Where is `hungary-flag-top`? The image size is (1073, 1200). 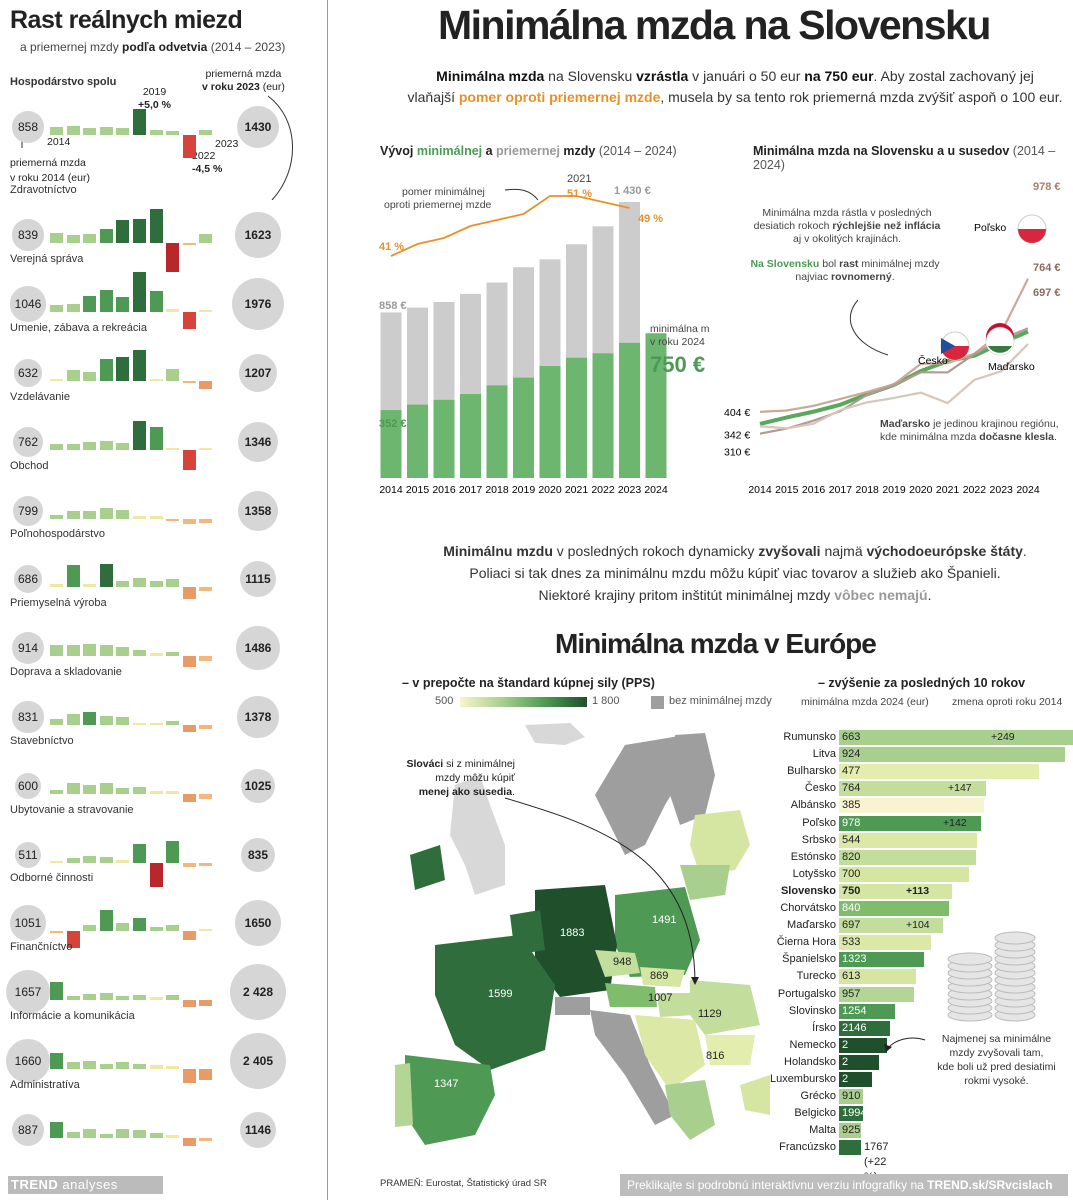 hungary-flag-top is located at coordinates (1000, 332).